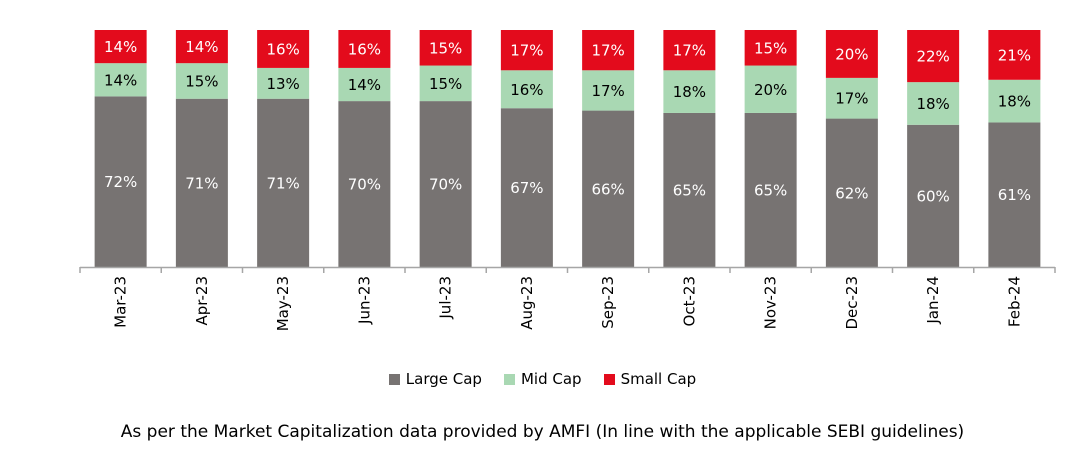 Image resolution: width=1085 pixels, height=453 pixels. What do you see at coordinates (443, 379) in the screenshot?
I see `legend-label-large-cap: Large Cap` at bounding box center [443, 379].